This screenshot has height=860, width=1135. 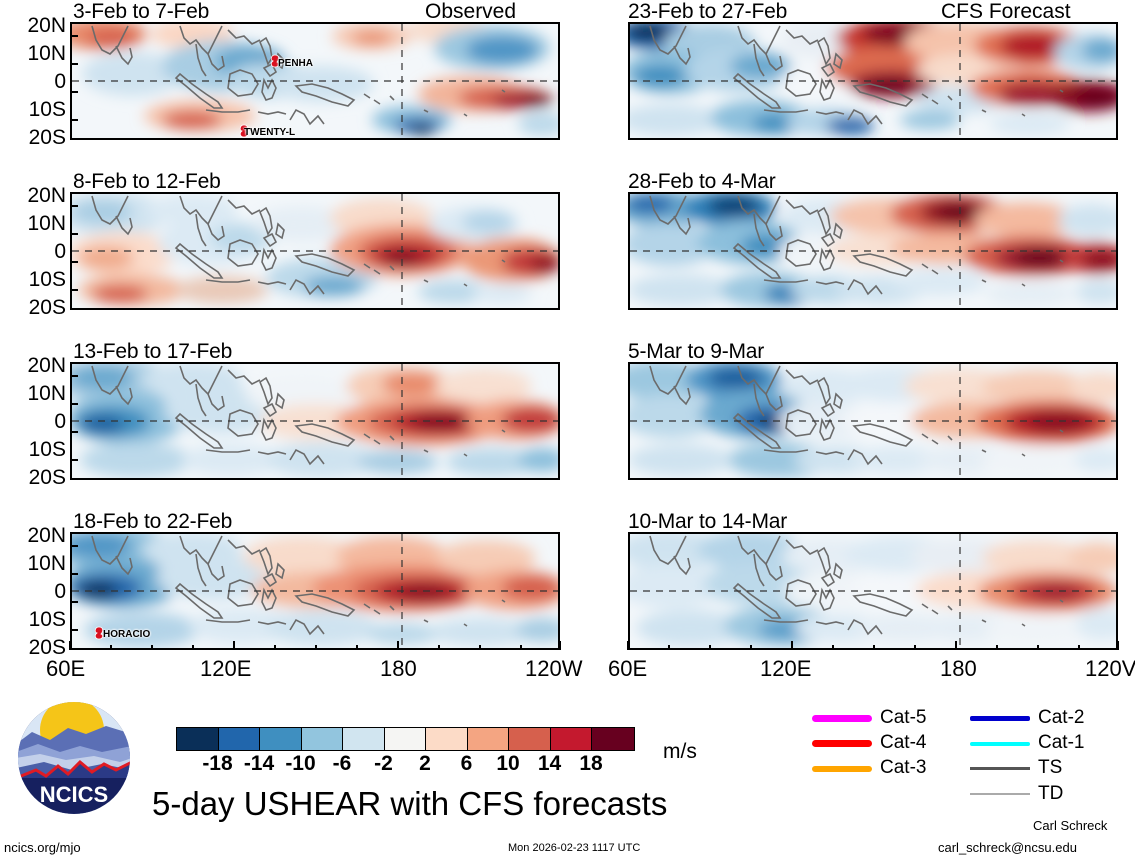 I want to click on x-axis-label-60e-left: 60E, so click(x=66, y=668).